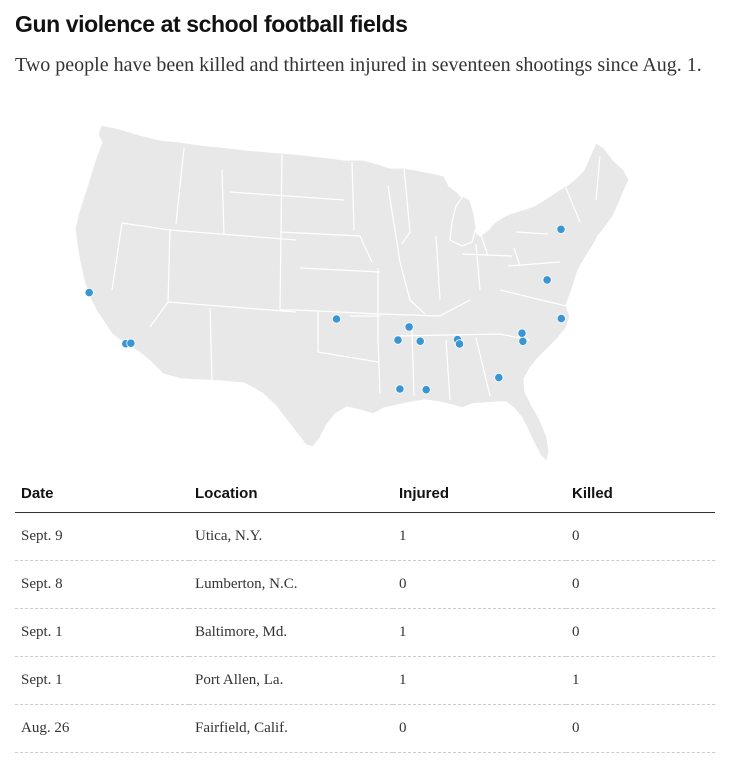 The width and height of the screenshot is (740, 763). What do you see at coordinates (463, 221) in the screenshot?
I see `lower-michigan` at bounding box center [463, 221].